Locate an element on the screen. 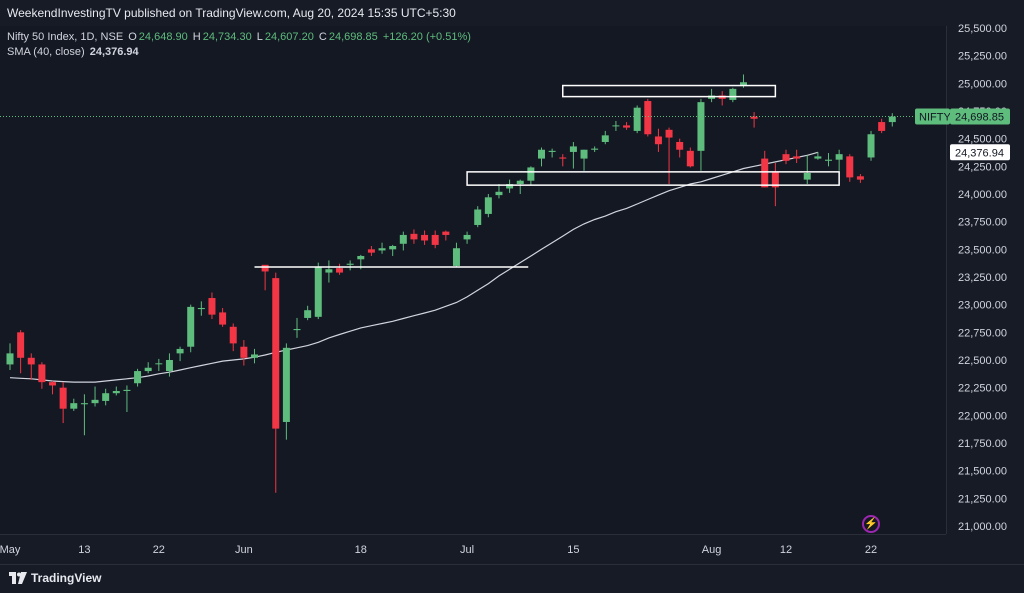 The width and height of the screenshot is (1024, 593). price-tick-label: 23,500.00 is located at coordinates (982, 250).